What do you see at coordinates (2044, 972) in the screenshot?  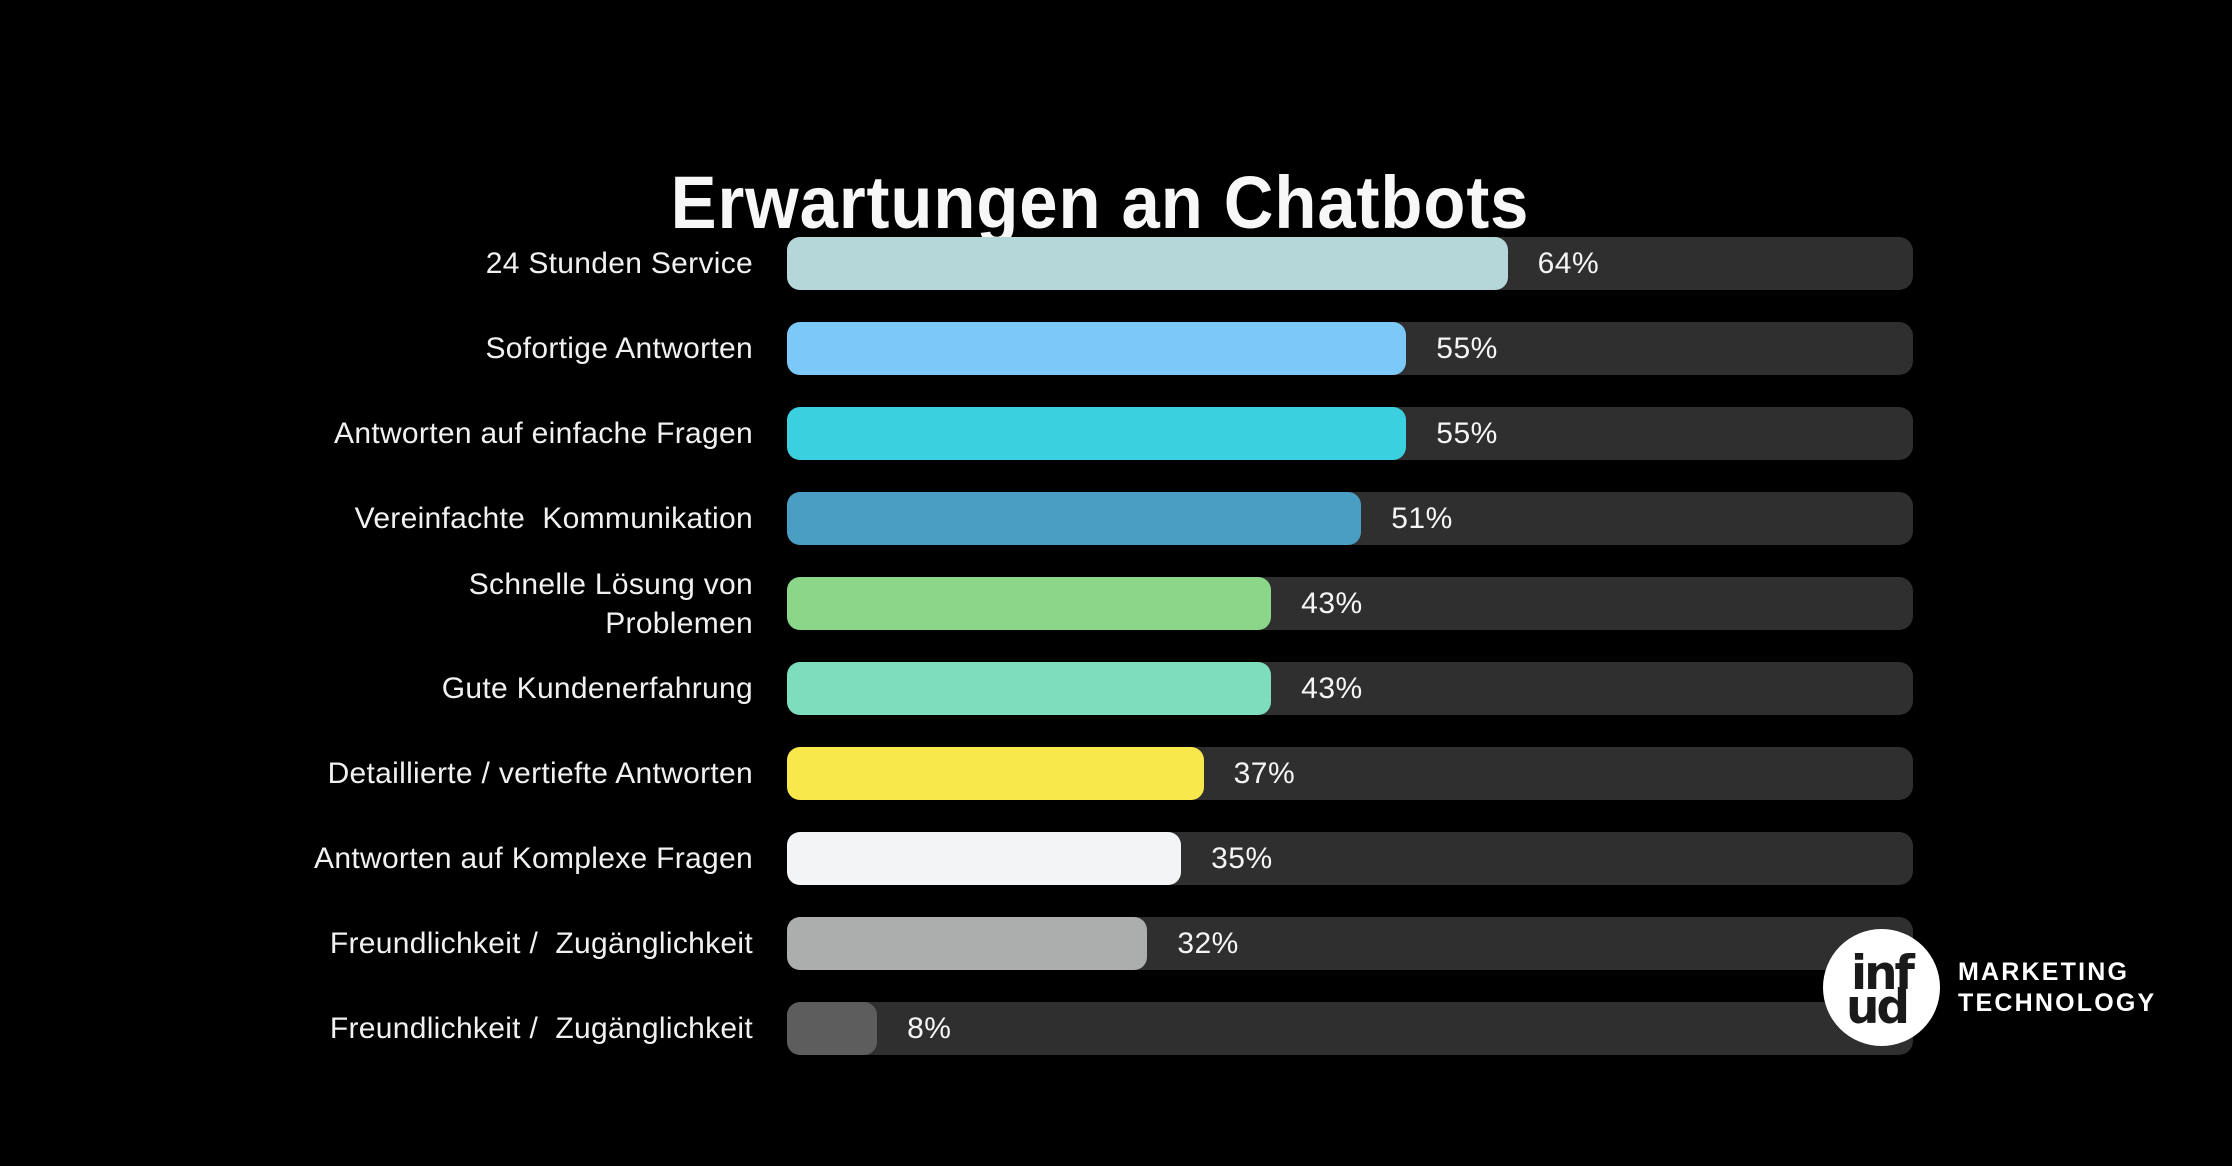 I see `brand-name-line1: MARKETING` at bounding box center [2044, 972].